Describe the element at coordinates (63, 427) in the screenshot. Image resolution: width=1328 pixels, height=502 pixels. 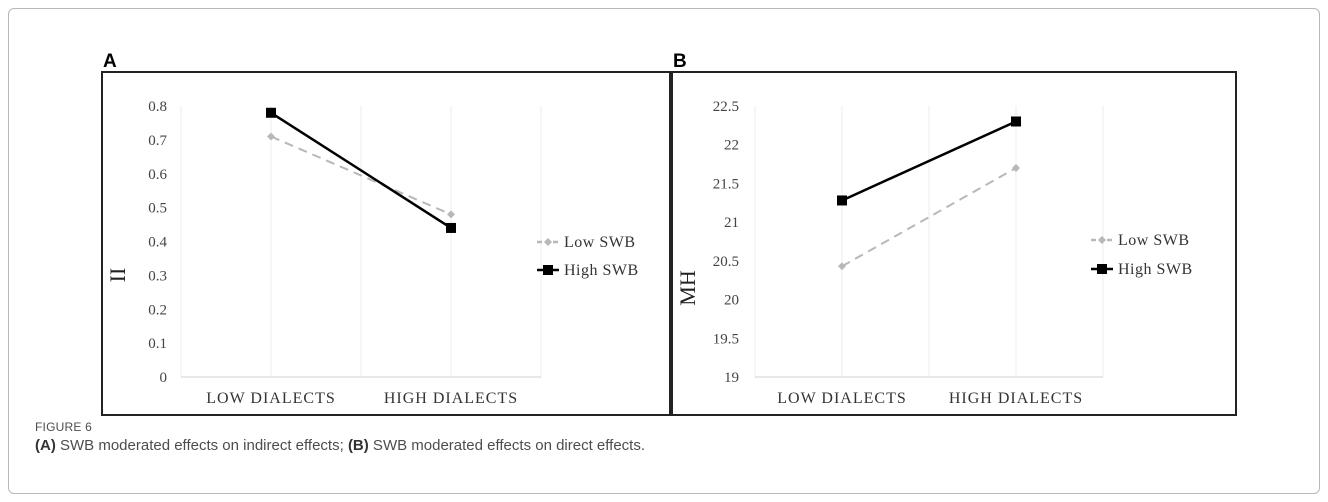
I see `figure-number: FIGURE 6` at that location.